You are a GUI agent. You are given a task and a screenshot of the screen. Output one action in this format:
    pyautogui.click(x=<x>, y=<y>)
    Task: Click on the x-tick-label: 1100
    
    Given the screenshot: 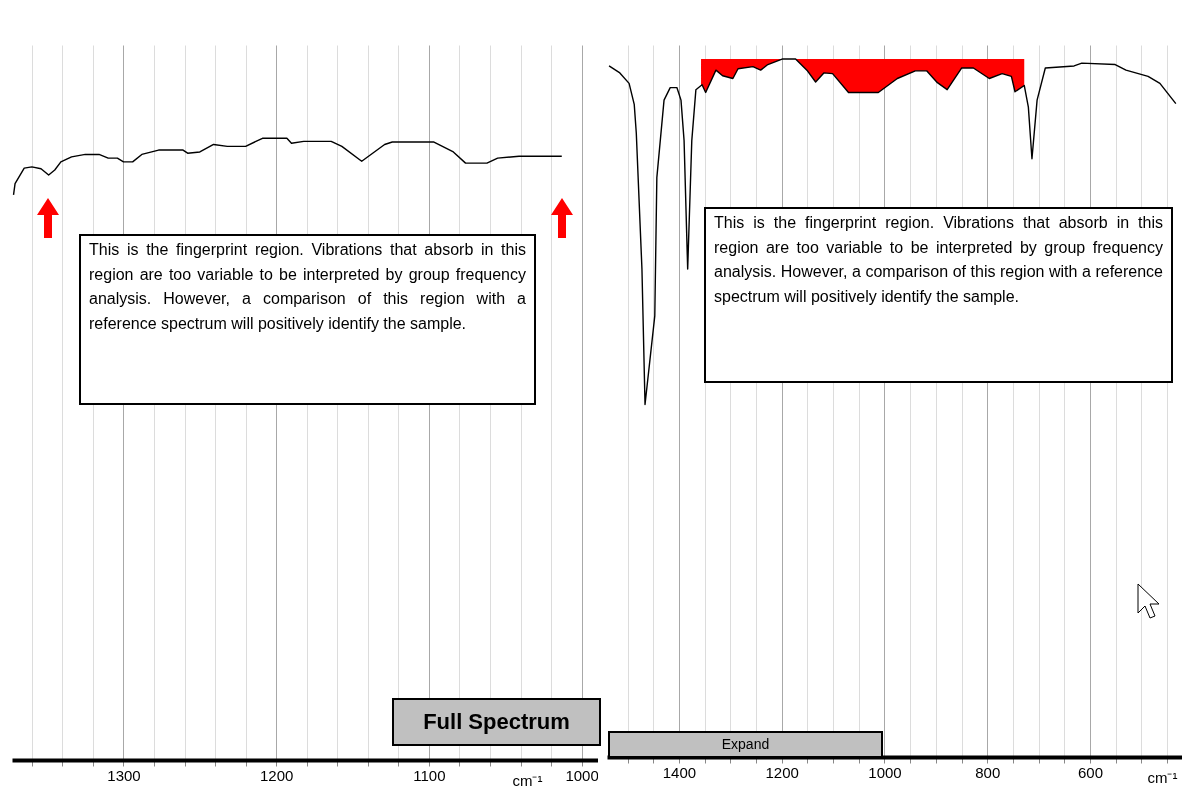 What is the action you would take?
    pyautogui.click(x=429, y=775)
    